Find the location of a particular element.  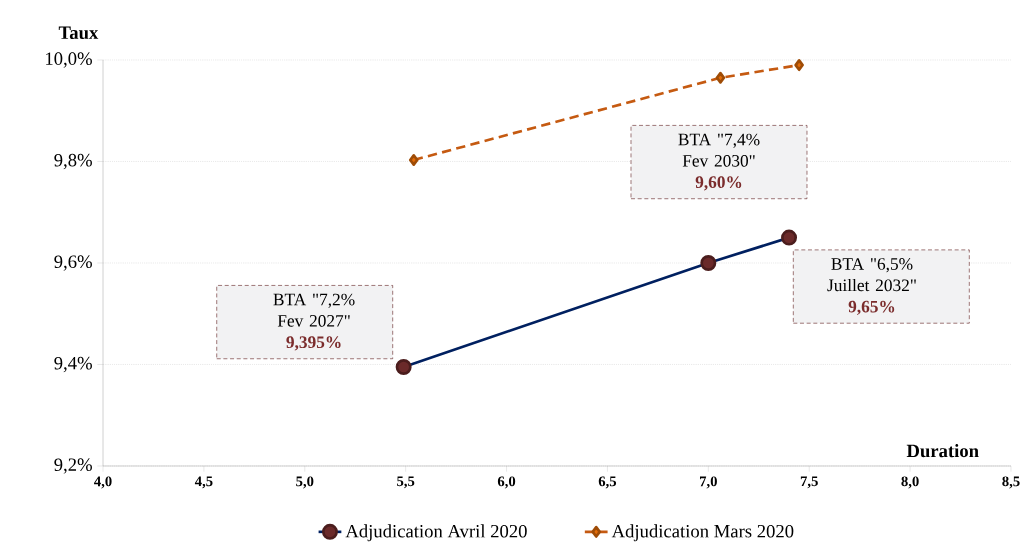

x-tick-label: 6,5 is located at coordinates (607, 482).